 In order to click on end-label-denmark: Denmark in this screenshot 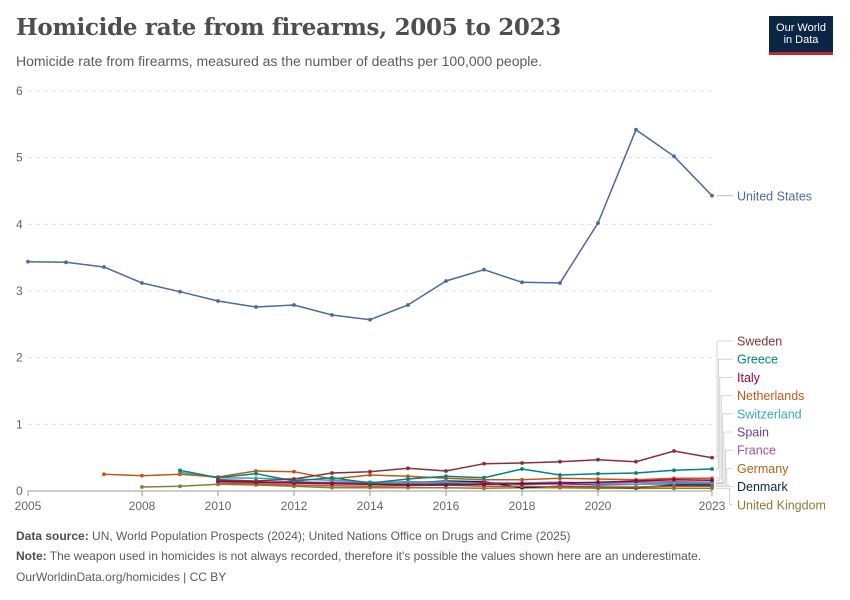, I will do `click(762, 487)`.